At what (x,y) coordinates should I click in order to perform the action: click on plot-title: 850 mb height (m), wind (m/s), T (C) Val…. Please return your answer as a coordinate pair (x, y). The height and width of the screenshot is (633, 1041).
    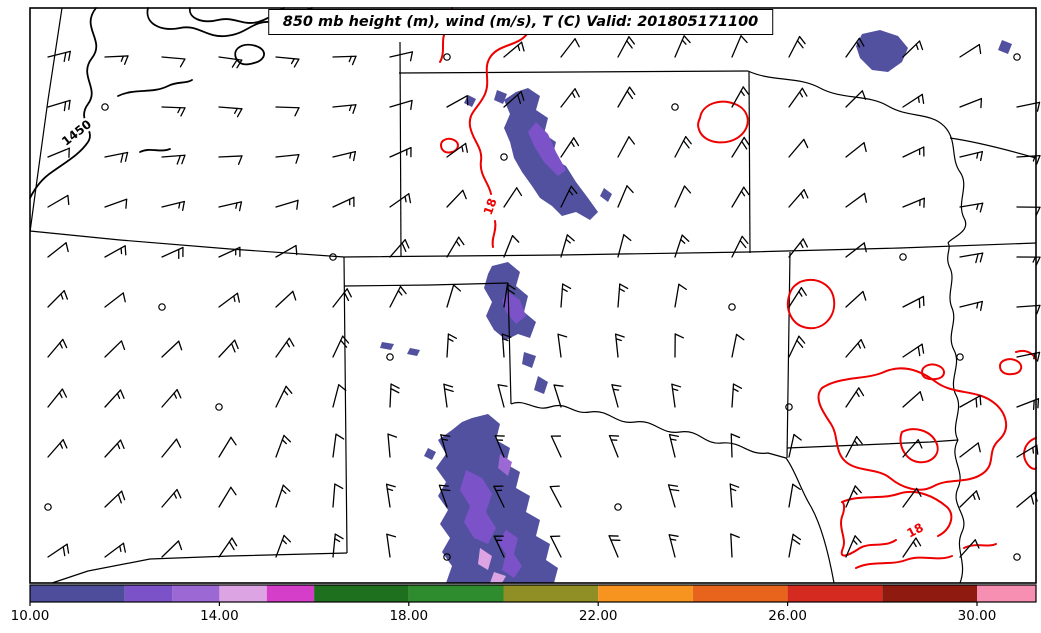
    Looking at the image, I should click on (520, 22).